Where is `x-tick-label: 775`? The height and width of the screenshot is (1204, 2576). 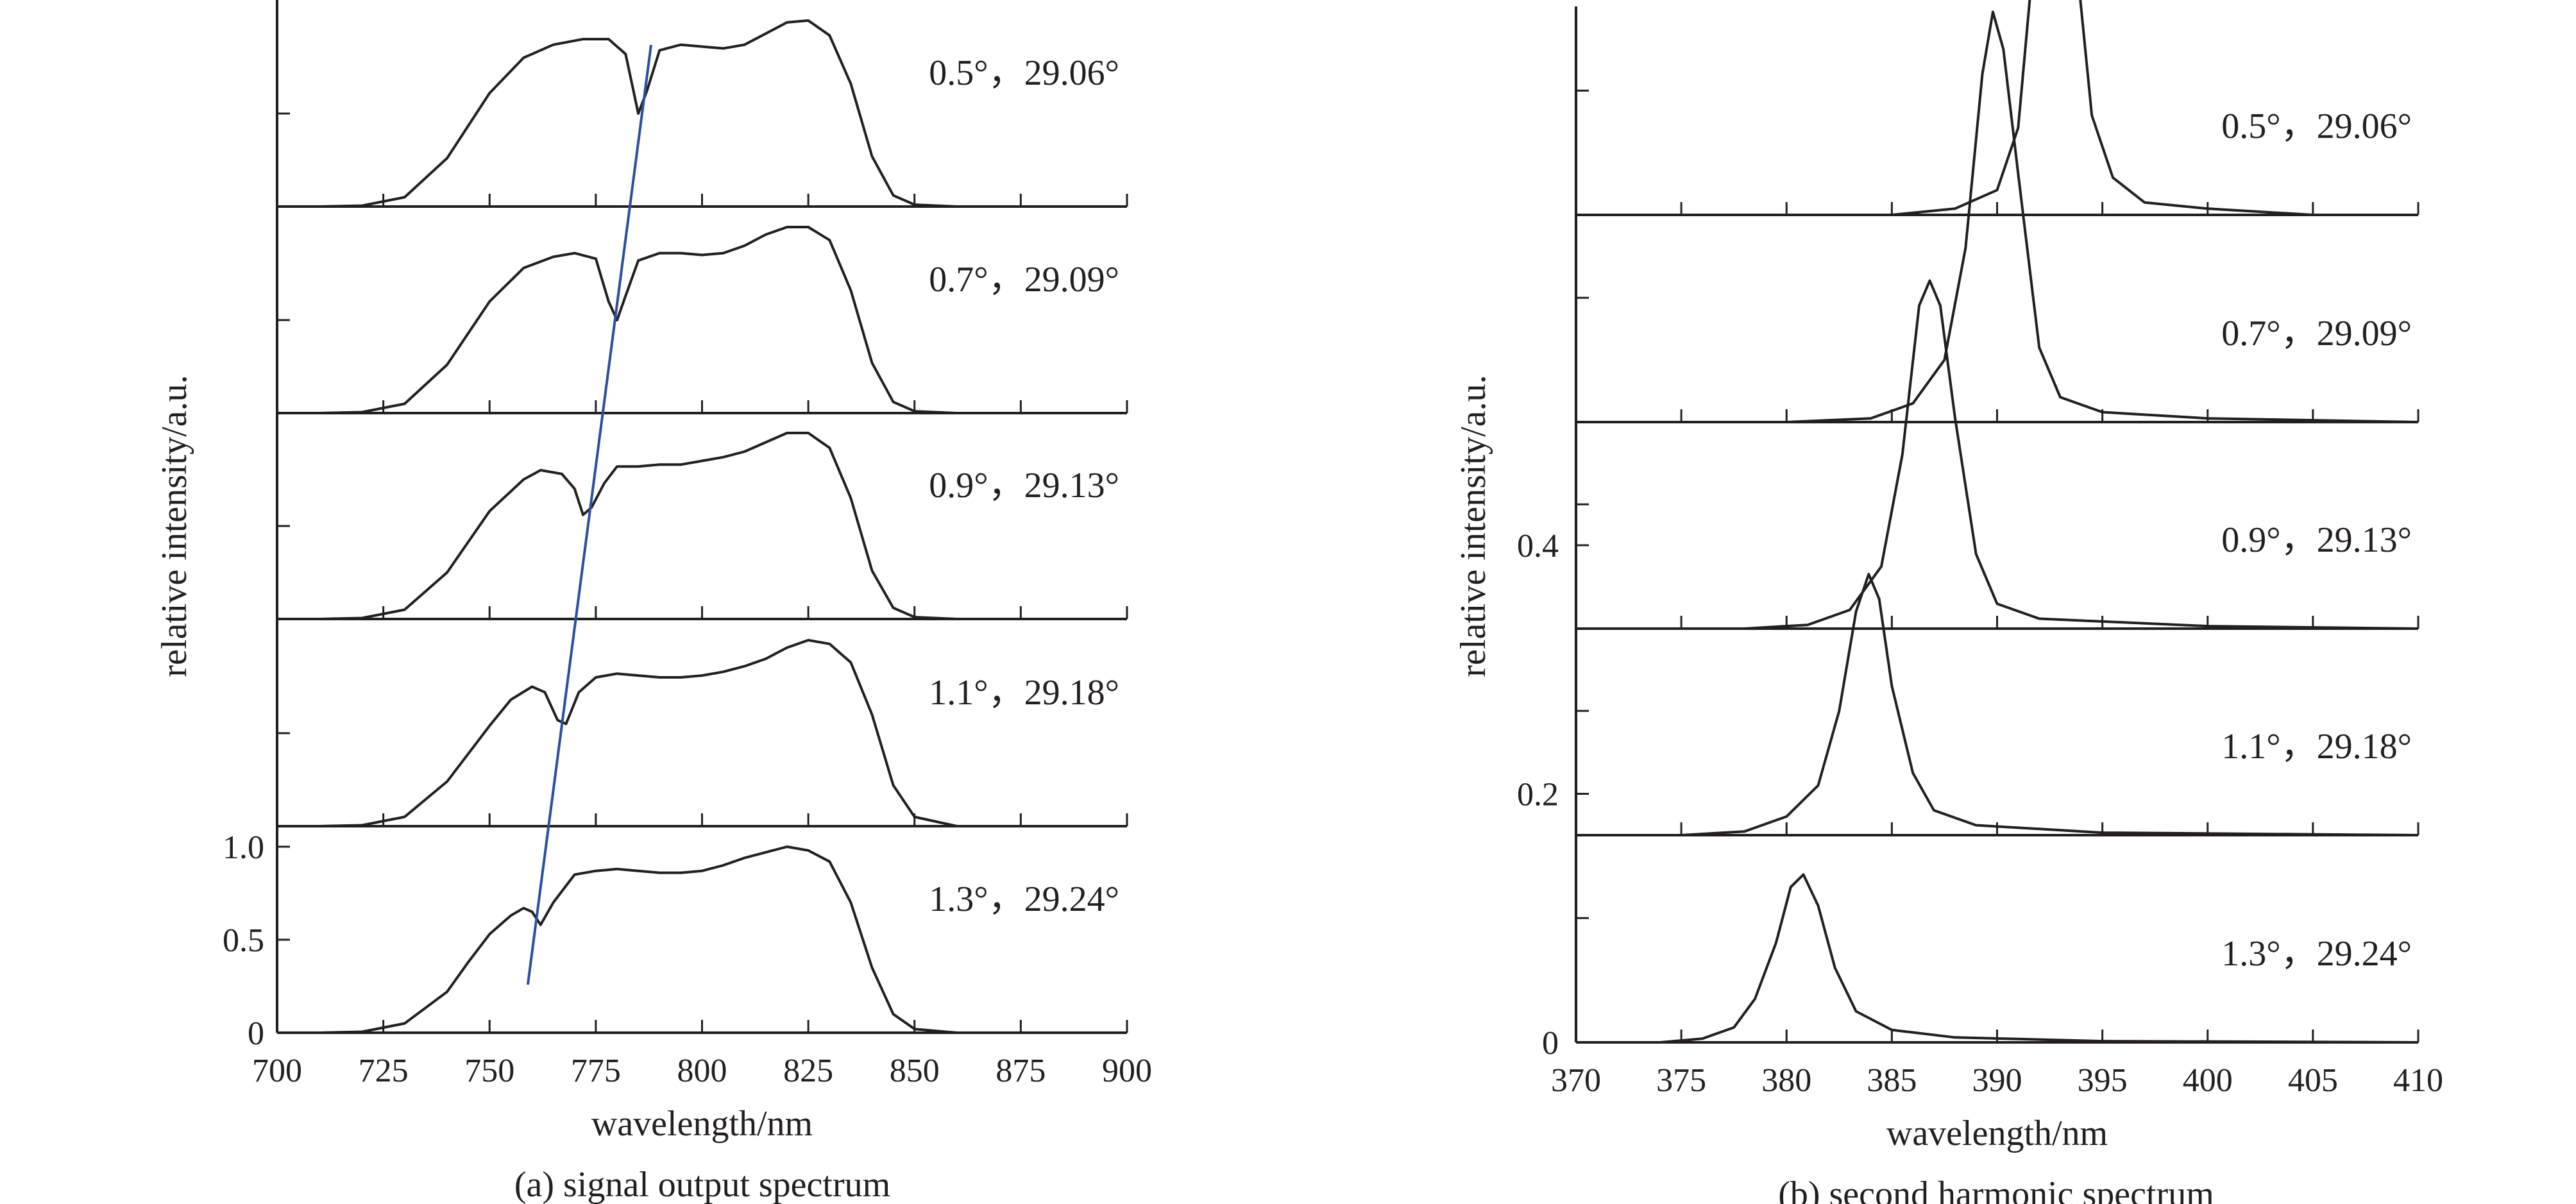 x-tick-label: 775 is located at coordinates (596, 1071).